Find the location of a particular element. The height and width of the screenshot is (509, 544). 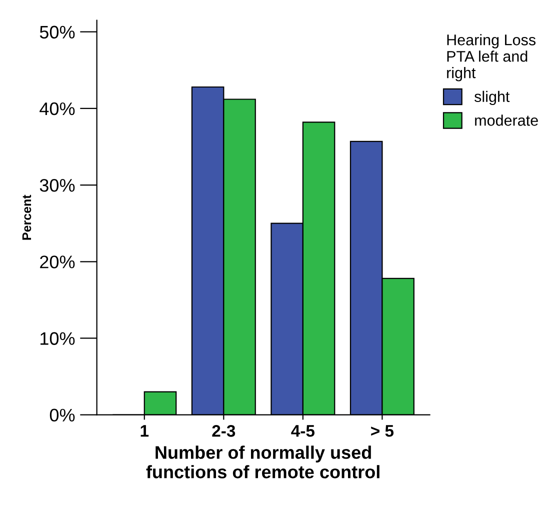

y-axis-title: Percent is located at coordinates (27, 217).